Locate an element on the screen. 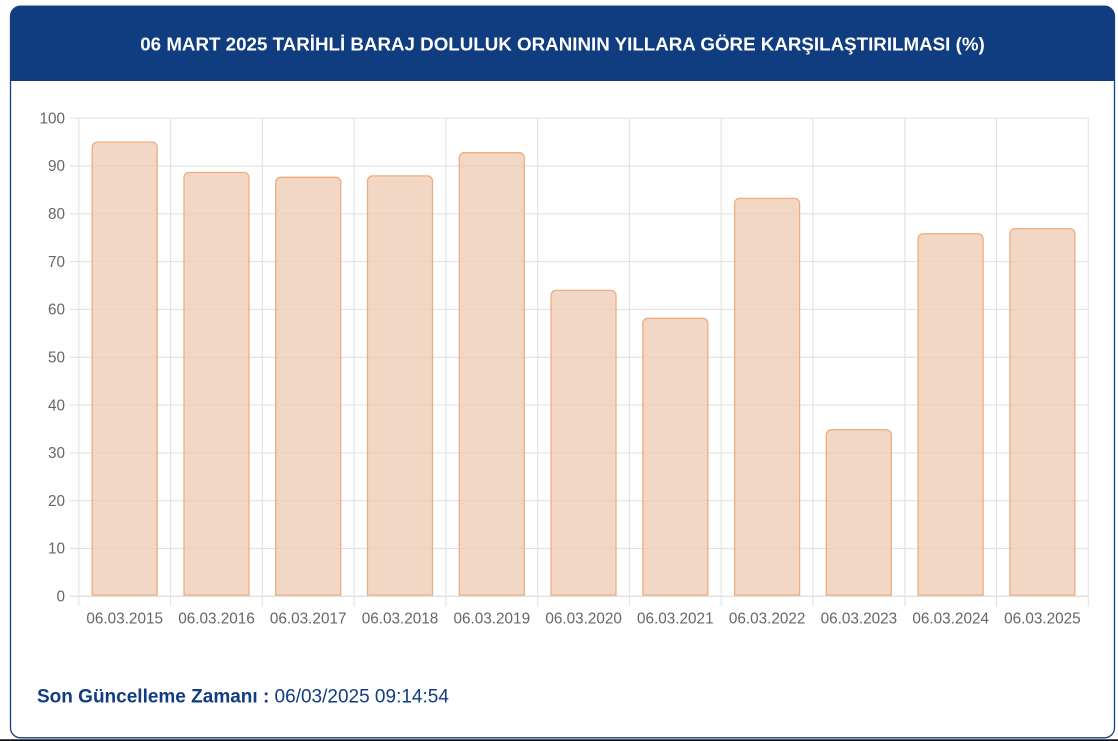 The width and height of the screenshot is (1118, 741). svg-text: 06.03.2025 is located at coordinates (1042, 618).